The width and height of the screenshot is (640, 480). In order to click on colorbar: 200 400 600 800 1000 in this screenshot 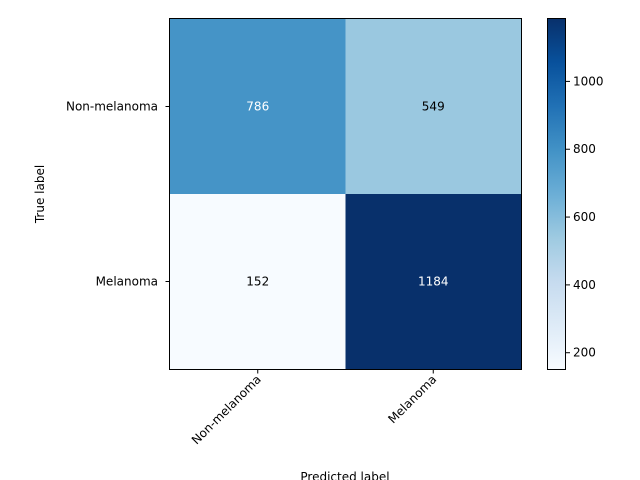, I will do `click(575, 194)`.